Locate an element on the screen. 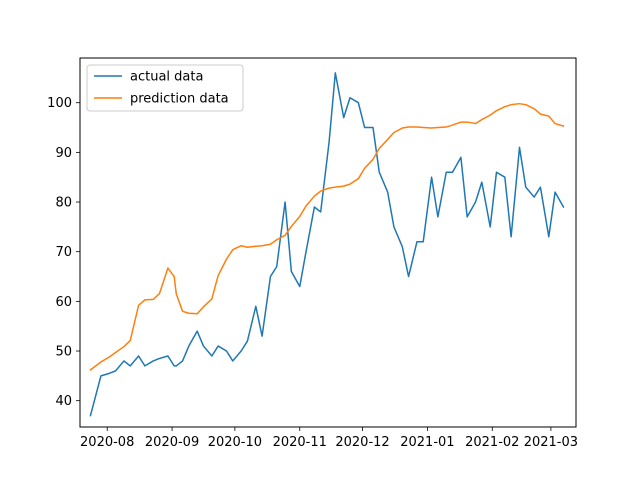  x-tick-label: 2020-08 is located at coordinates (107, 442).